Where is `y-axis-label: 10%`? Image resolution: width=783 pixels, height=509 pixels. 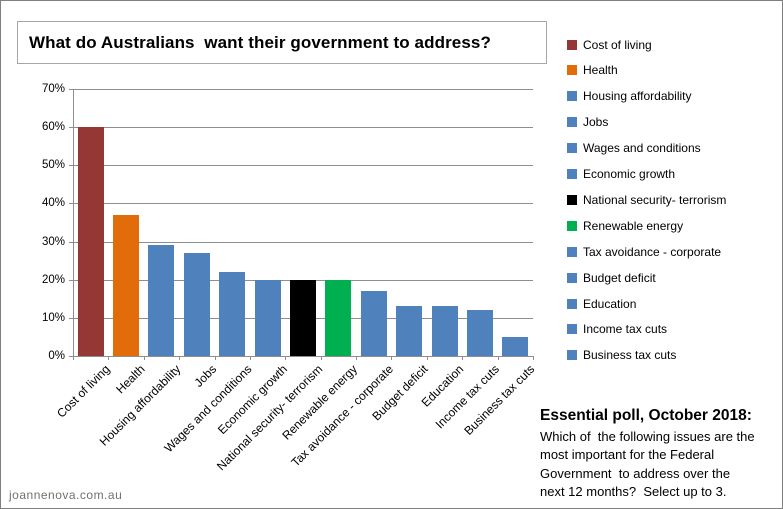
y-axis-label: 10% is located at coordinates (53, 318).